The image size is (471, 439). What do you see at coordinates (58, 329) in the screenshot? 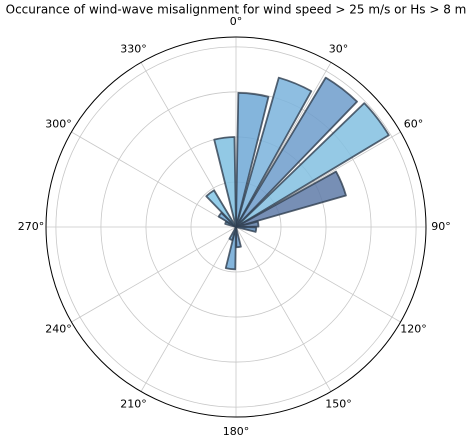
I see `angle-tick-label: 240°` at bounding box center [58, 329].